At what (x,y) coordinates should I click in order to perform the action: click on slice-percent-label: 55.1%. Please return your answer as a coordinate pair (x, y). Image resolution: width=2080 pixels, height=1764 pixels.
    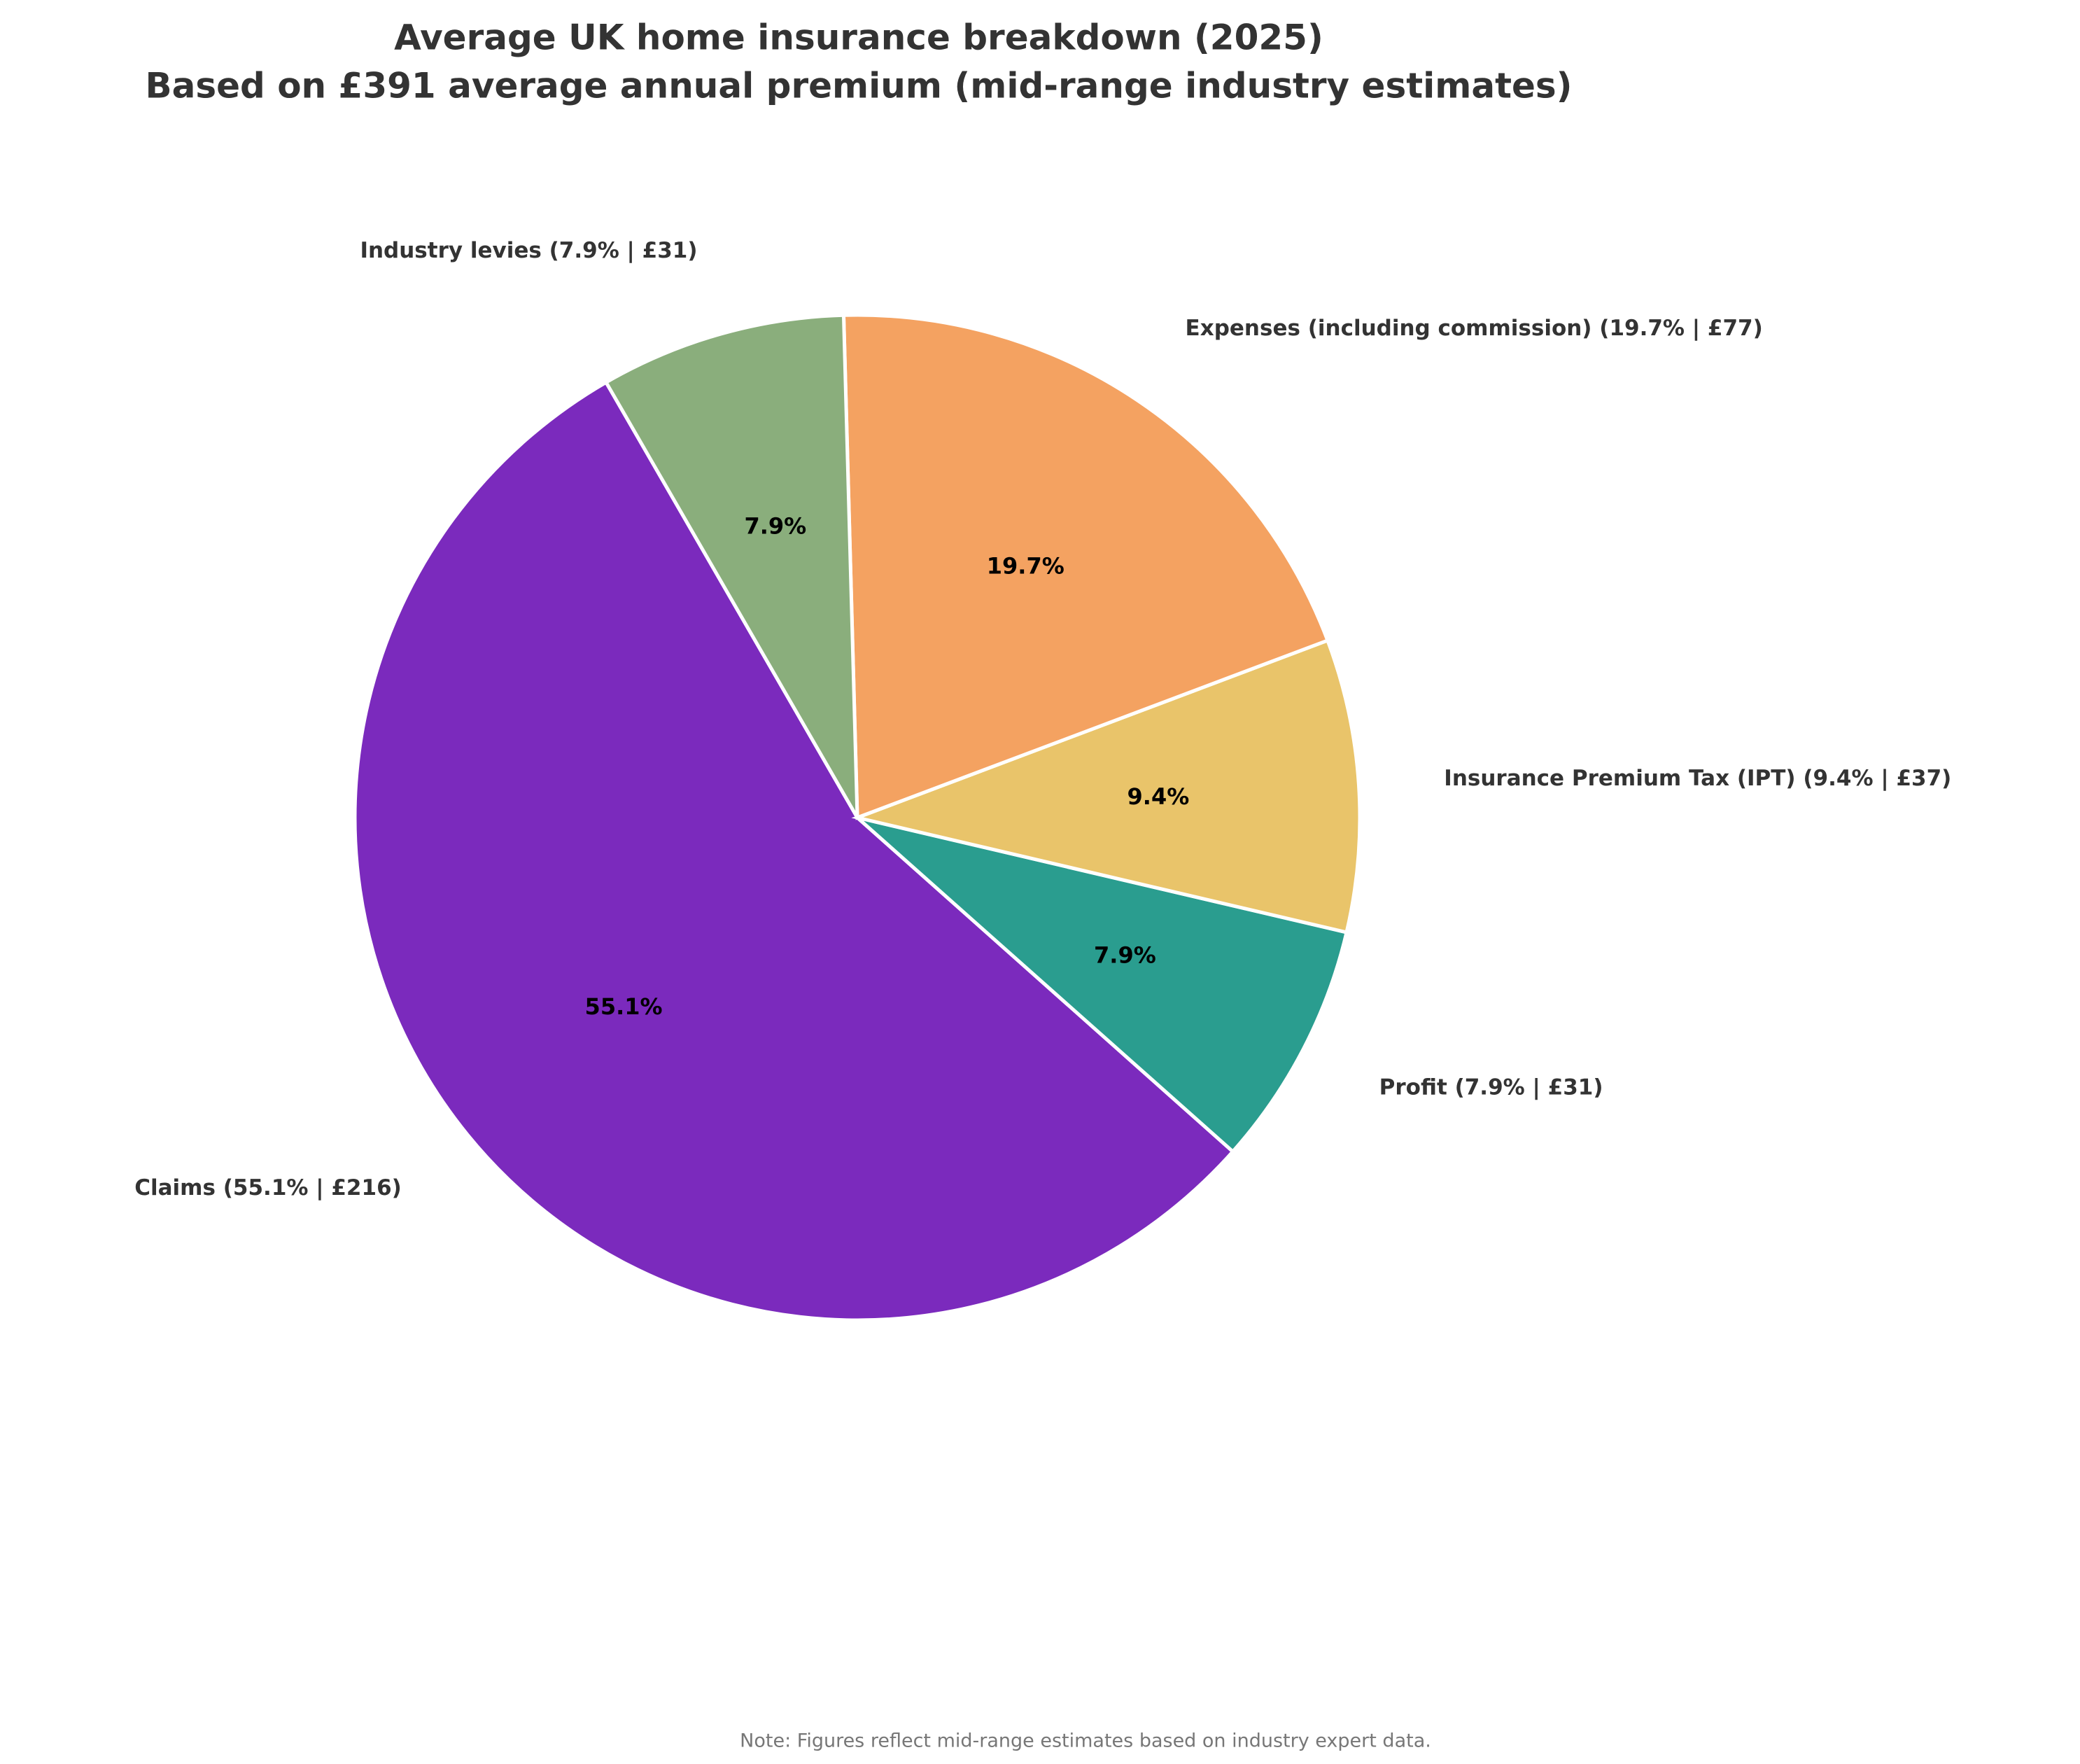
    Looking at the image, I should click on (624, 1006).